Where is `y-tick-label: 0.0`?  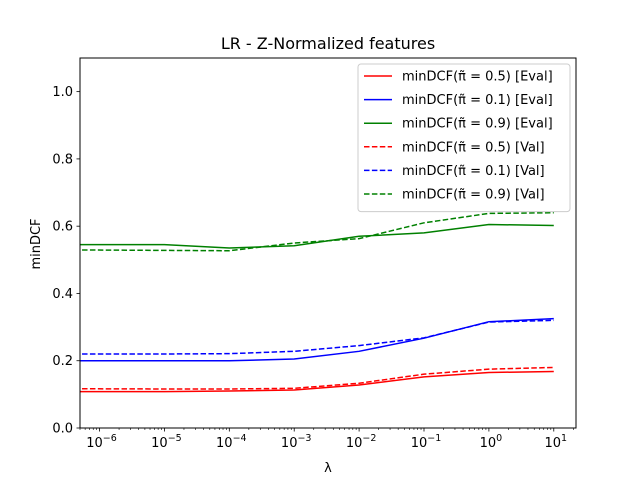
y-tick-label: 0.0 is located at coordinates (62, 429).